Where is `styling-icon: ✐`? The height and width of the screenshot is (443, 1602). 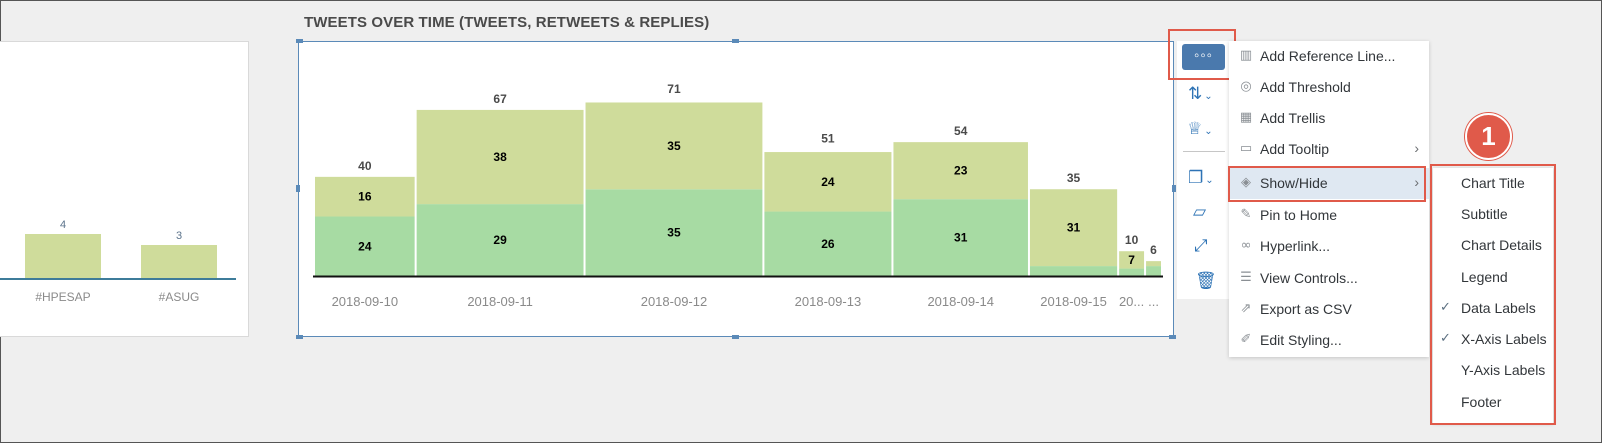 styling-icon: ✐ is located at coordinates (1246, 339).